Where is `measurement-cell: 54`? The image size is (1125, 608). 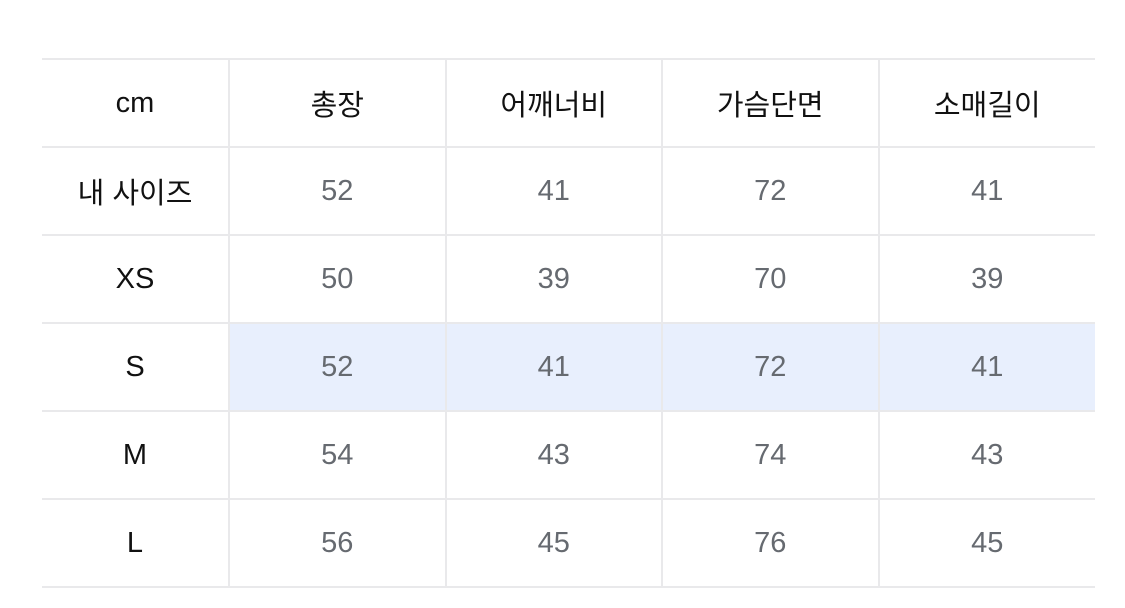 measurement-cell: 54 is located at coordinates (337, 455).